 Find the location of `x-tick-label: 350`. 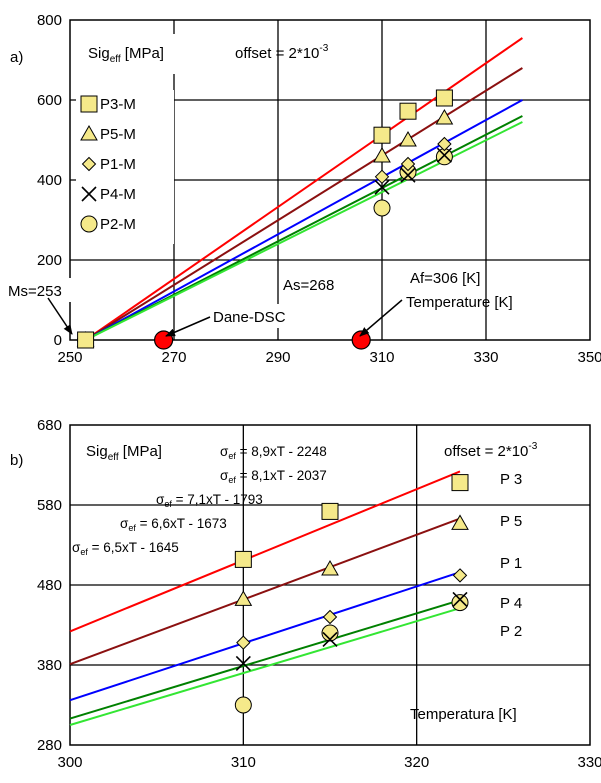

x-tick-label: 350 is located at coordinates (589, 357).